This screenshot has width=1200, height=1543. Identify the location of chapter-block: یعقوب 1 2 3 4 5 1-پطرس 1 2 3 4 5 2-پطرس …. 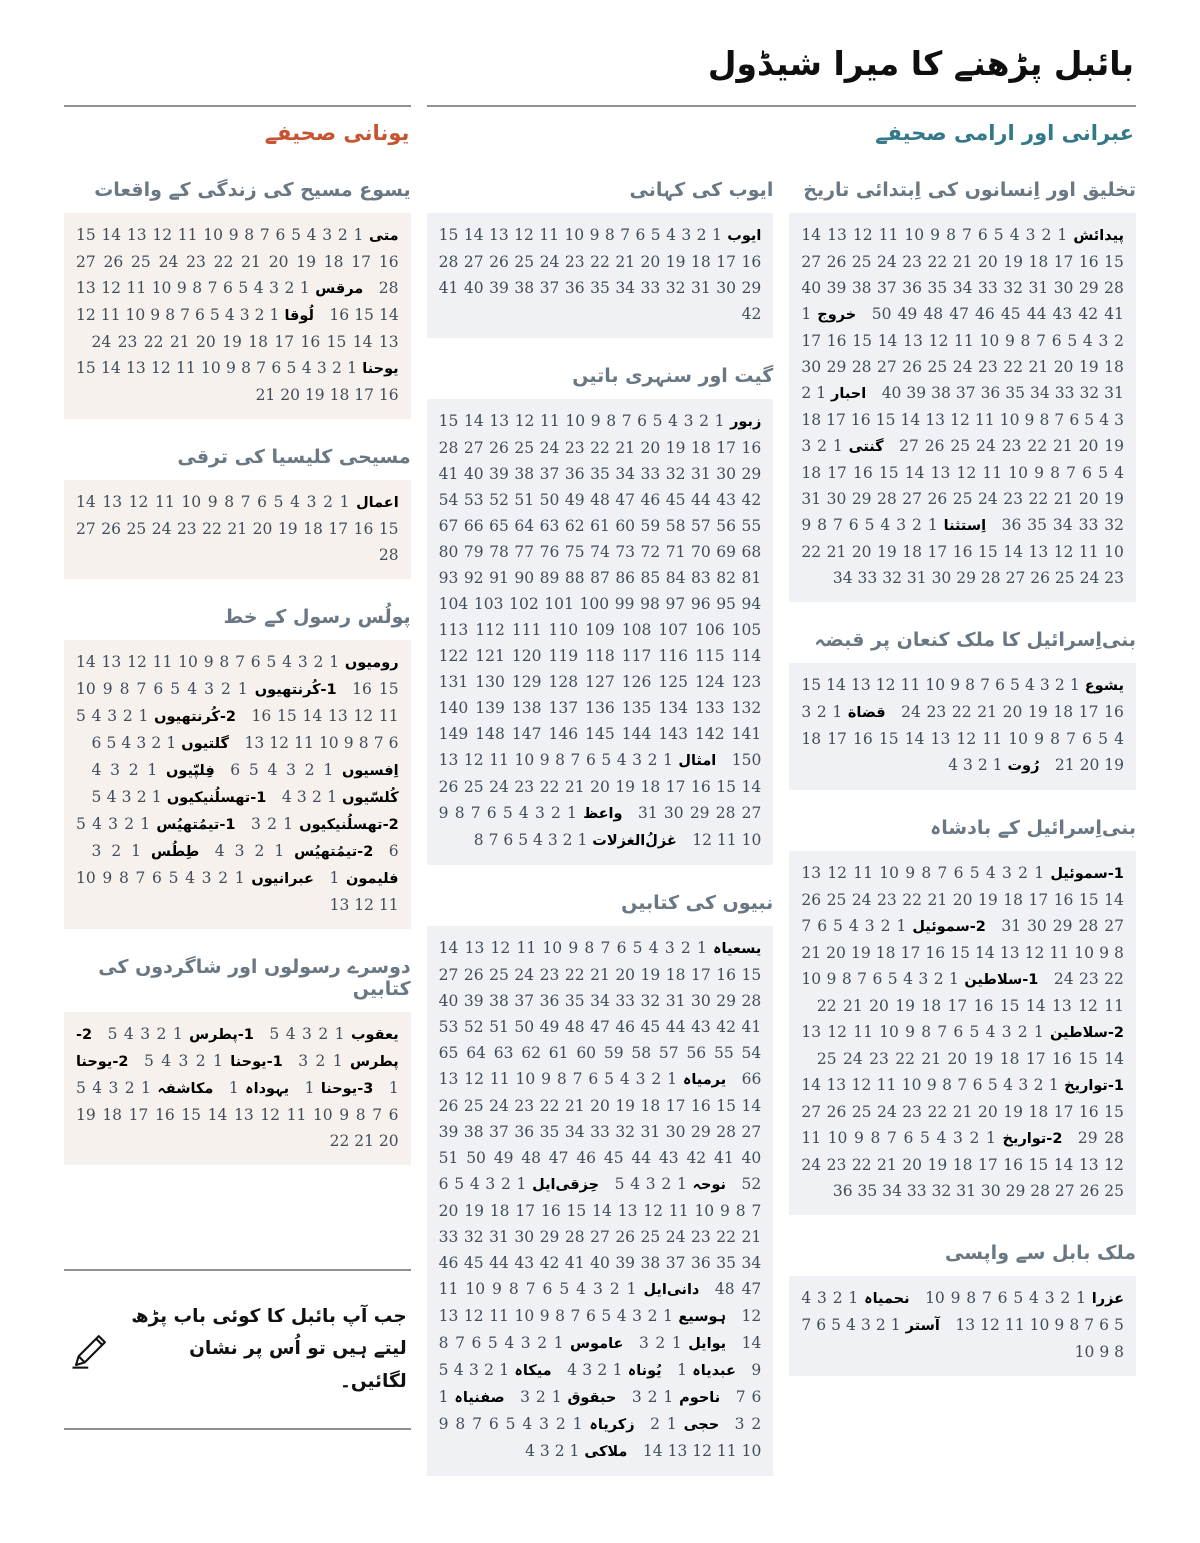
(237, 1088).